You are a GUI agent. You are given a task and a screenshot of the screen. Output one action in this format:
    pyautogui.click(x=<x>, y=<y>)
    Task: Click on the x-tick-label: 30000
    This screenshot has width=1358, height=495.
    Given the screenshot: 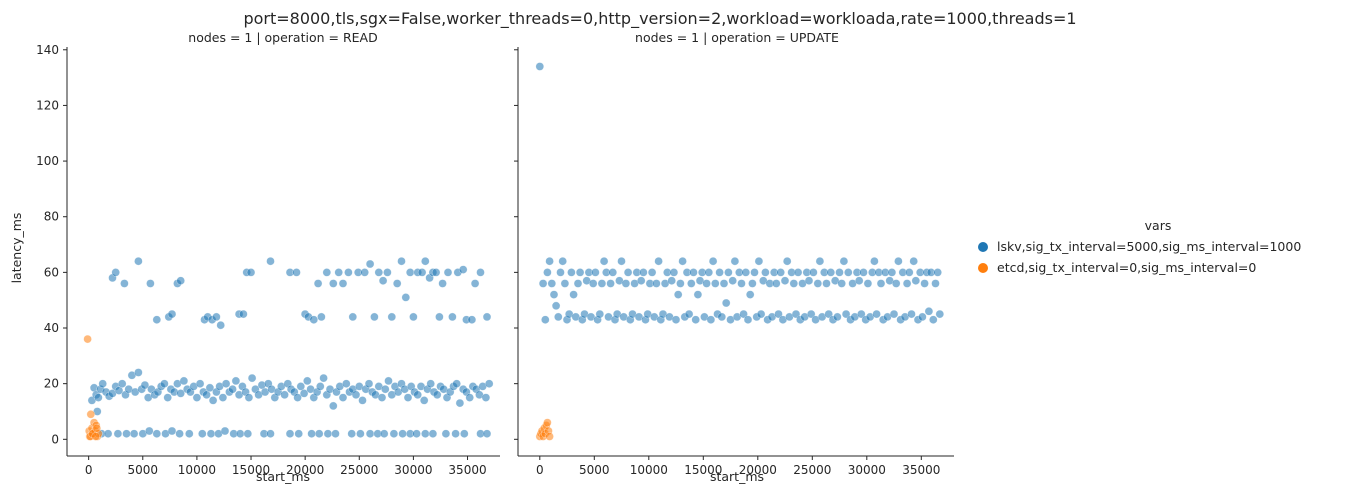 What is the action you would take?
    pyautogui.click(x=867, y=470)
    